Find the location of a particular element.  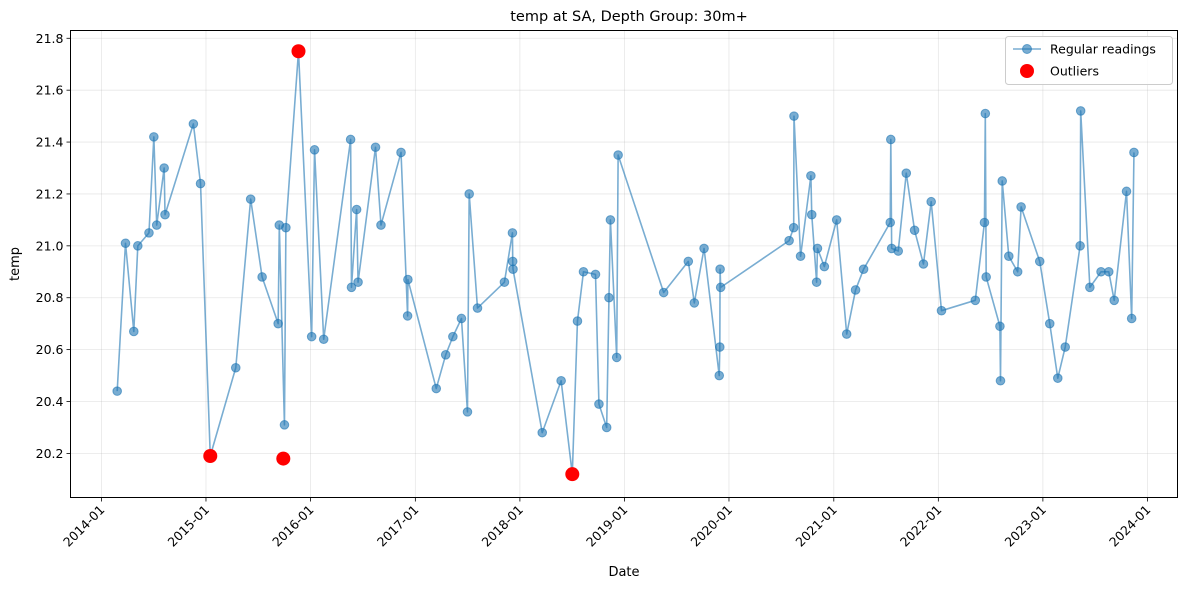

x-tick-label: 2016-01 is located at coordinates (293, 526).